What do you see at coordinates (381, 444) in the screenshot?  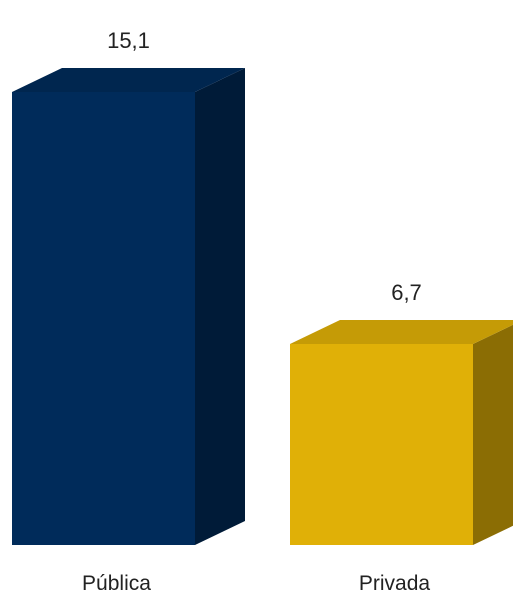 I see `bar-front-face` at bounding box center [381, 444].